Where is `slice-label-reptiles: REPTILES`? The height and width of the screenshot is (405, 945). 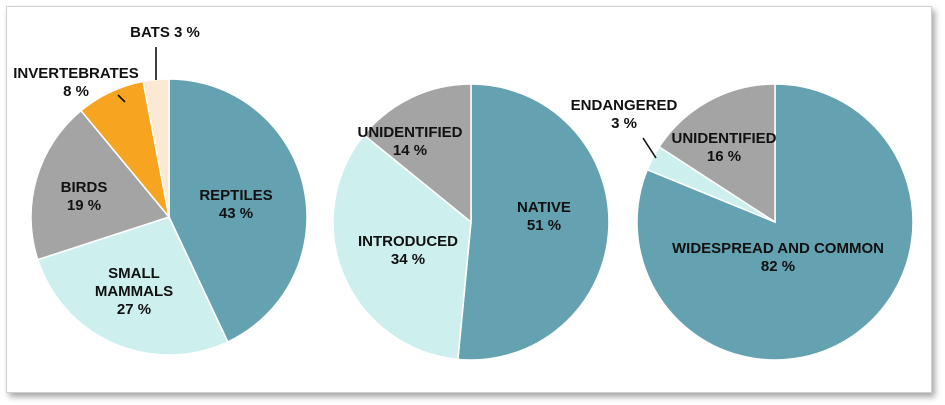 slice-label-reptiles: REPTILES is located at coordinates (235, 195).